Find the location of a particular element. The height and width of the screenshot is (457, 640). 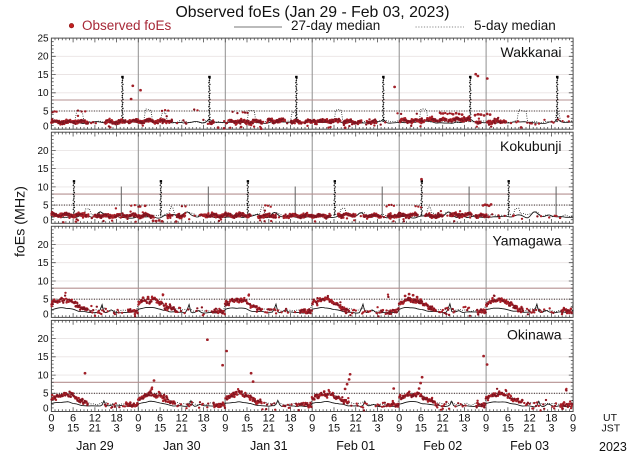

svg-text: JST is located at coordinates (611, 428).